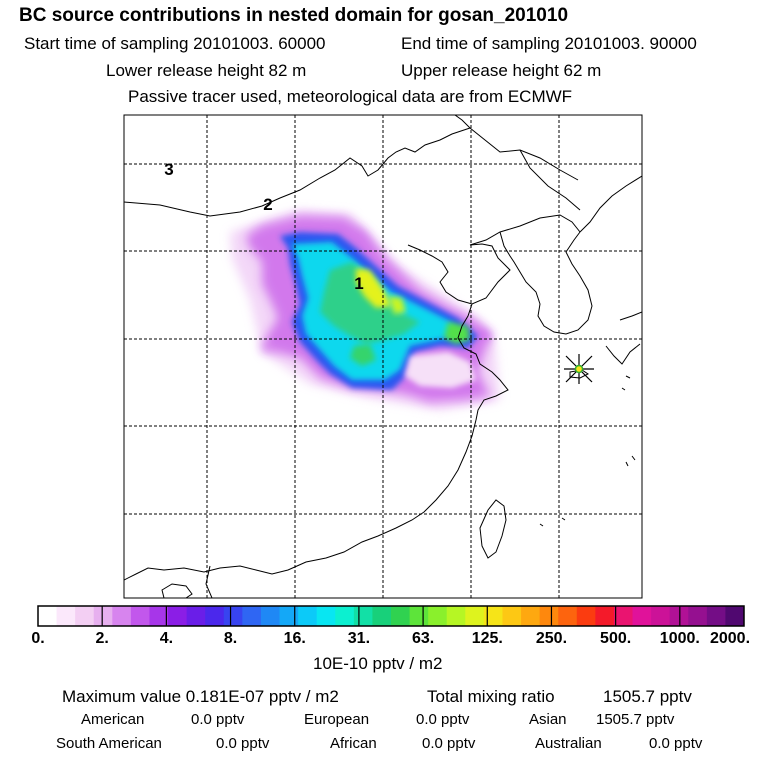 This screenshot has width=768, height=768. I want to click on domain-label-3: 3, so click(168, 169).